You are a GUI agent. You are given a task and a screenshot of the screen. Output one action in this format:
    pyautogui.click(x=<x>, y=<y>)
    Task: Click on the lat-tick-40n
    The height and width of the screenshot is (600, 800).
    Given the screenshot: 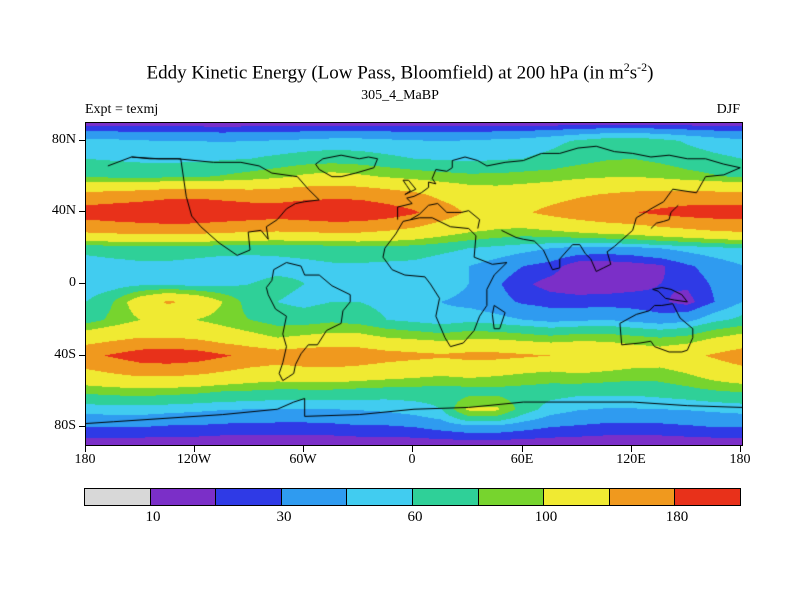 What is the action you would take?
    pyautogui.click(x=82, y=211)
    